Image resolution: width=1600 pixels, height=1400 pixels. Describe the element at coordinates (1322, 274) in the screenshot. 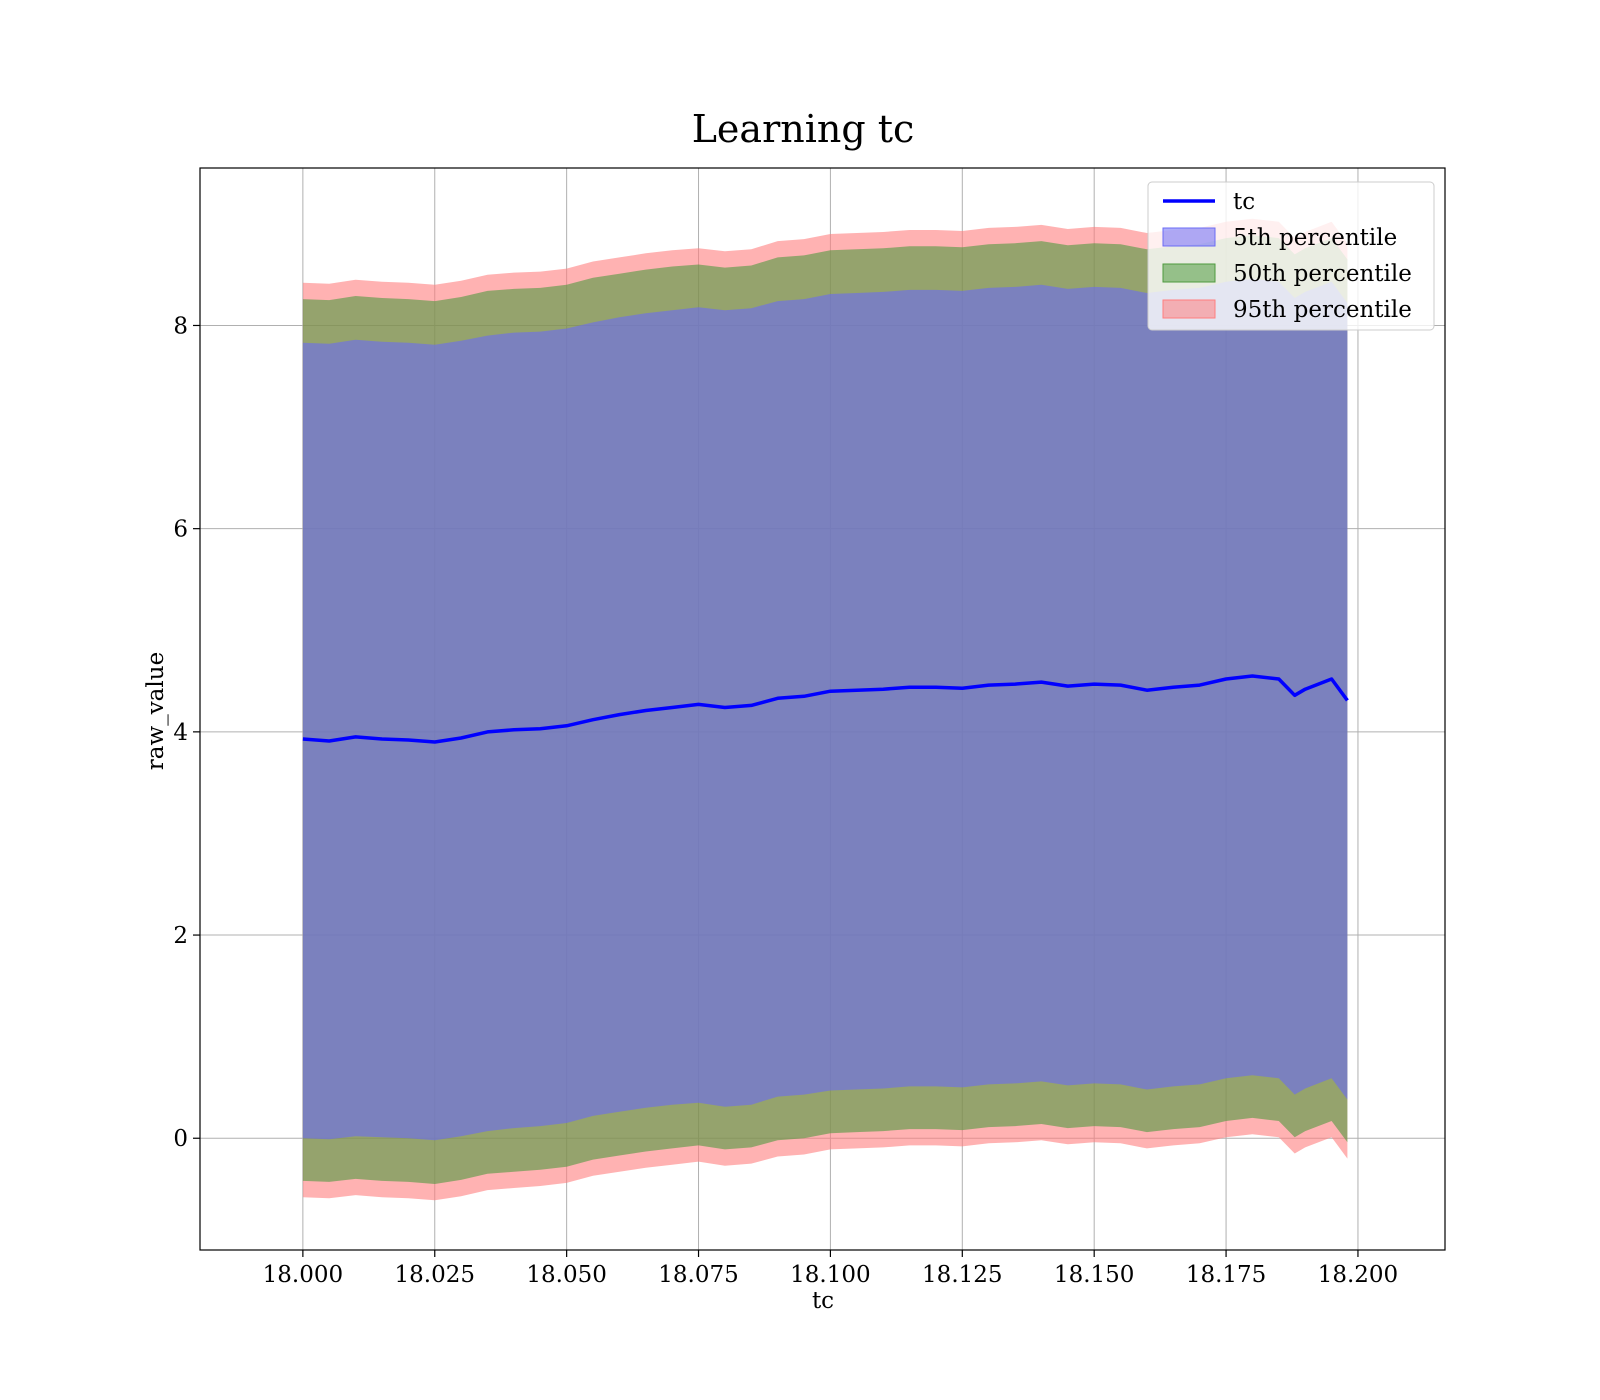

I see `legend-label: 50th percentile` at that location.